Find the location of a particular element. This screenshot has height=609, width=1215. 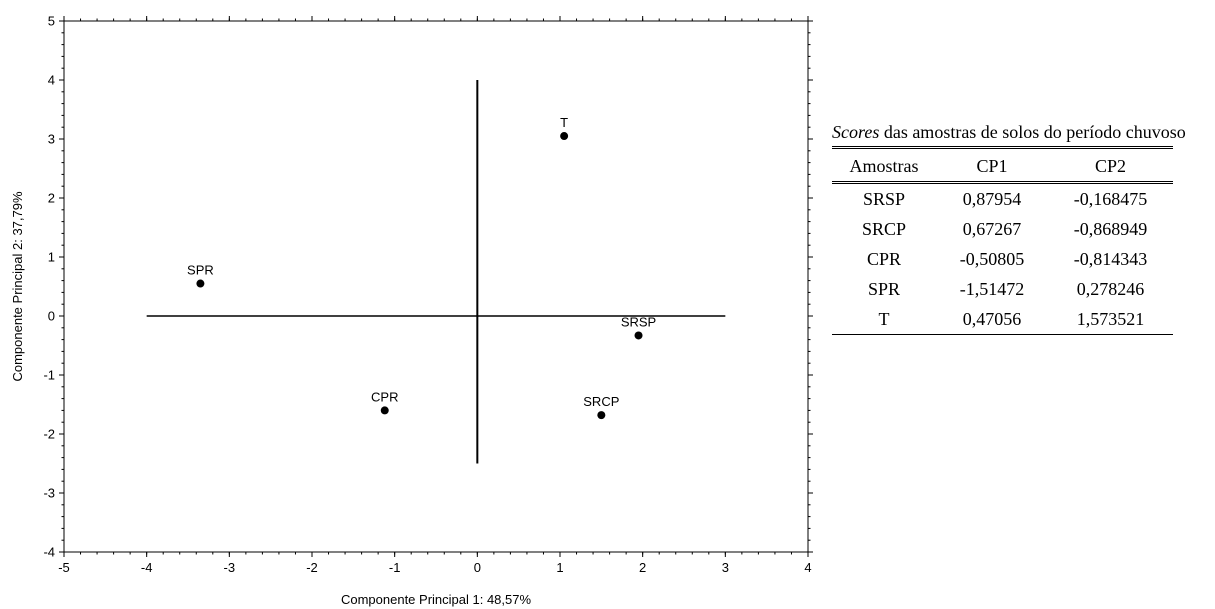

y-tick-label: 0 is located at coordinates (51, 316).